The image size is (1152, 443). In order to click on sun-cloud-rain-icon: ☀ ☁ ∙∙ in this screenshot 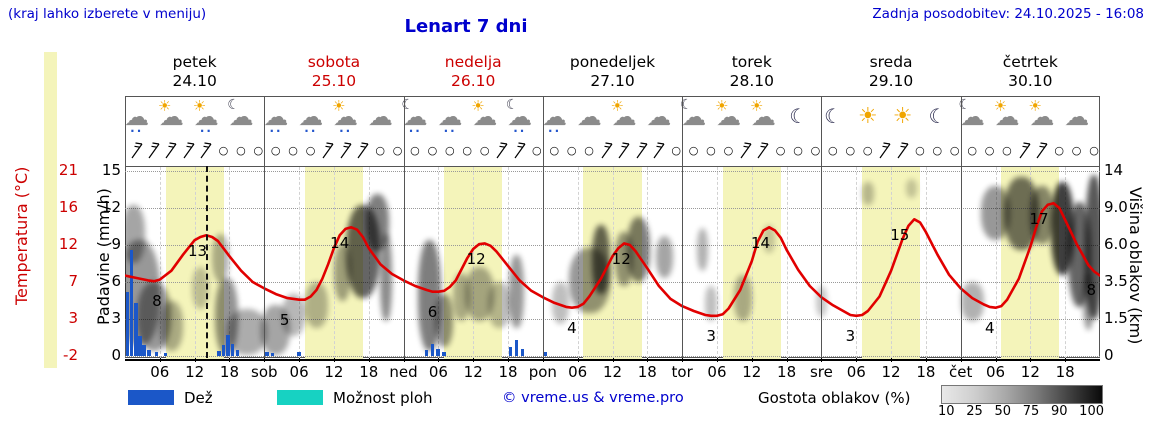, I will do `click(346, 117)`.